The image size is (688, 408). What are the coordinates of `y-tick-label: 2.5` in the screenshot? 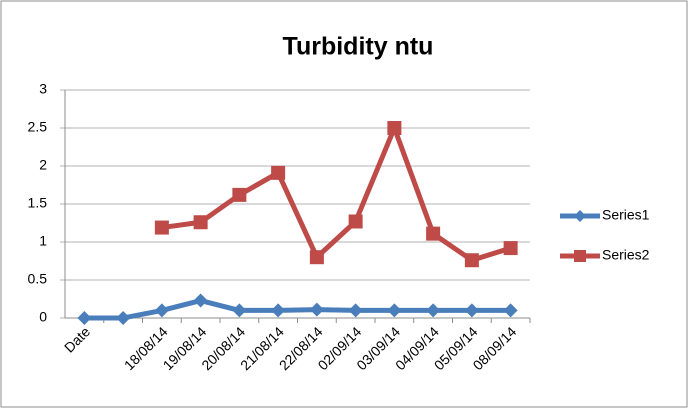 It's located at (38, 127).